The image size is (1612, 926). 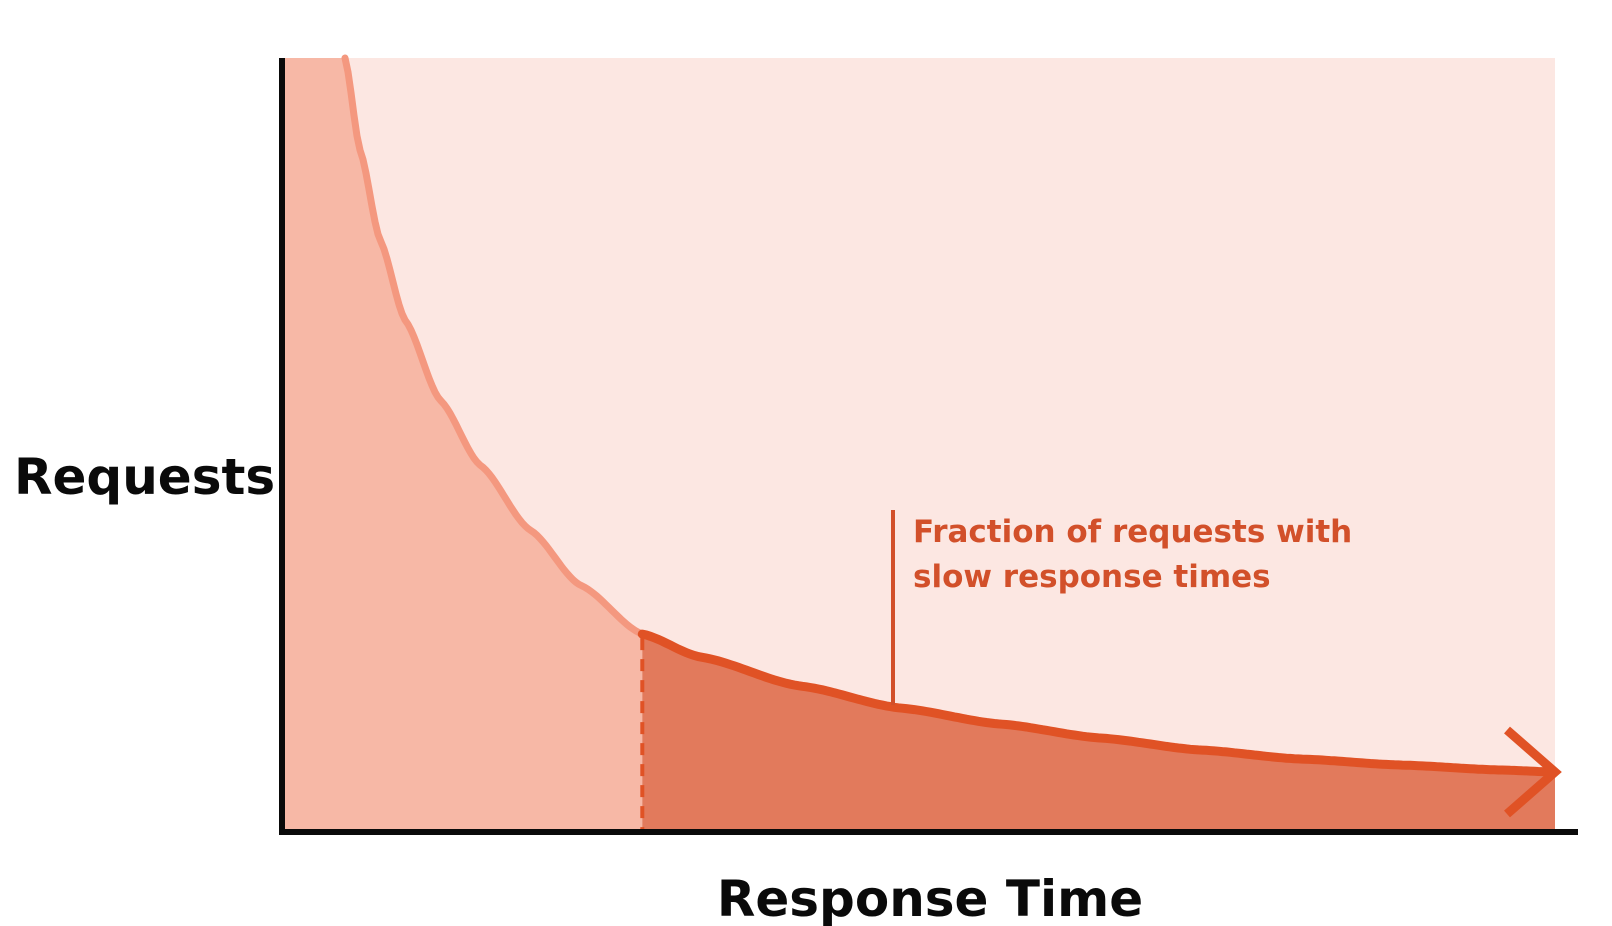 I want to click on slow-requests-area, so click(x=1098, y=732).